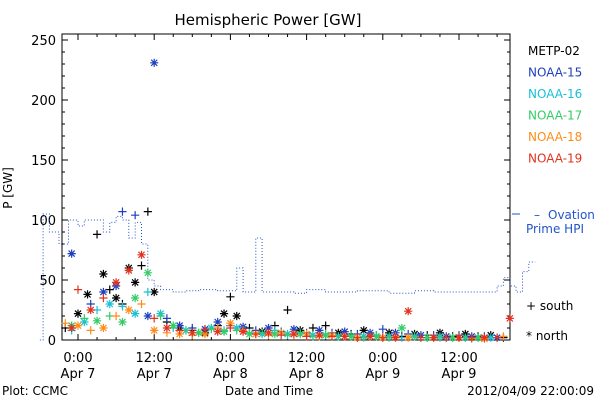  I want to click on y-tick-label: 250, so click(43, 41).